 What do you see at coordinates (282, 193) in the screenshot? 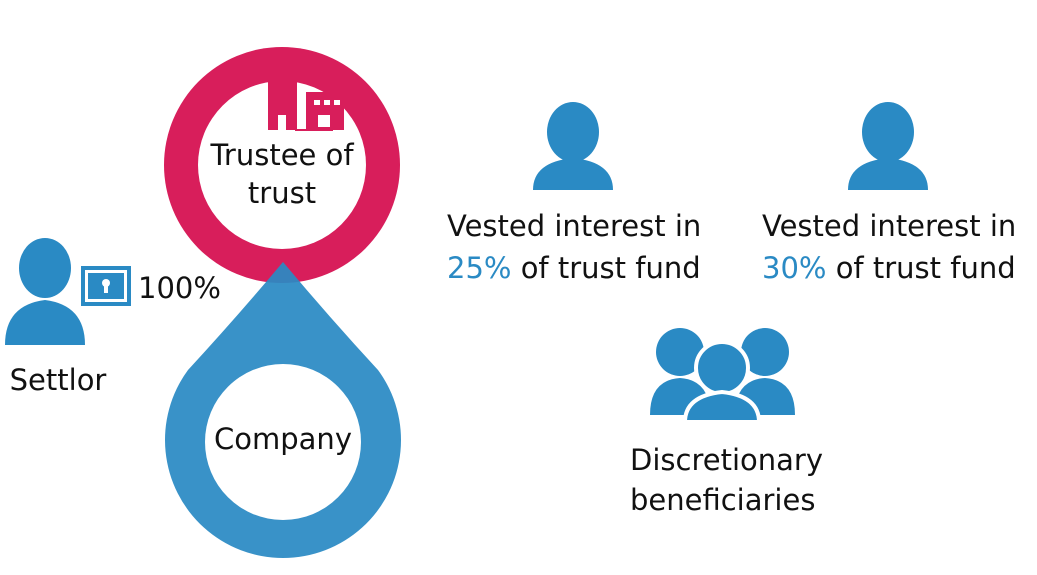
I see `trustee-label: trust` at bounding box center [282, 193].